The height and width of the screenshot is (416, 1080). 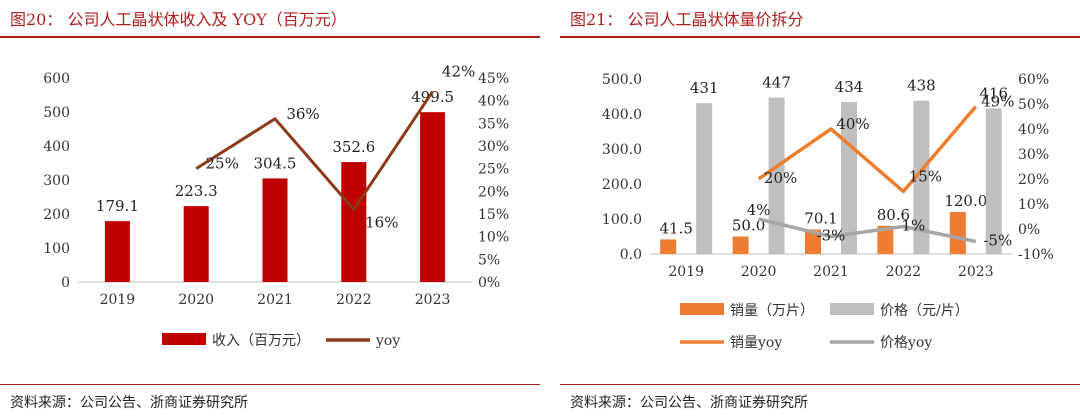 What do you see at coordinates (493, 124) in the screenshot?
I see `right-axis-tick-label: 35%` at bounding box center [493, 124].